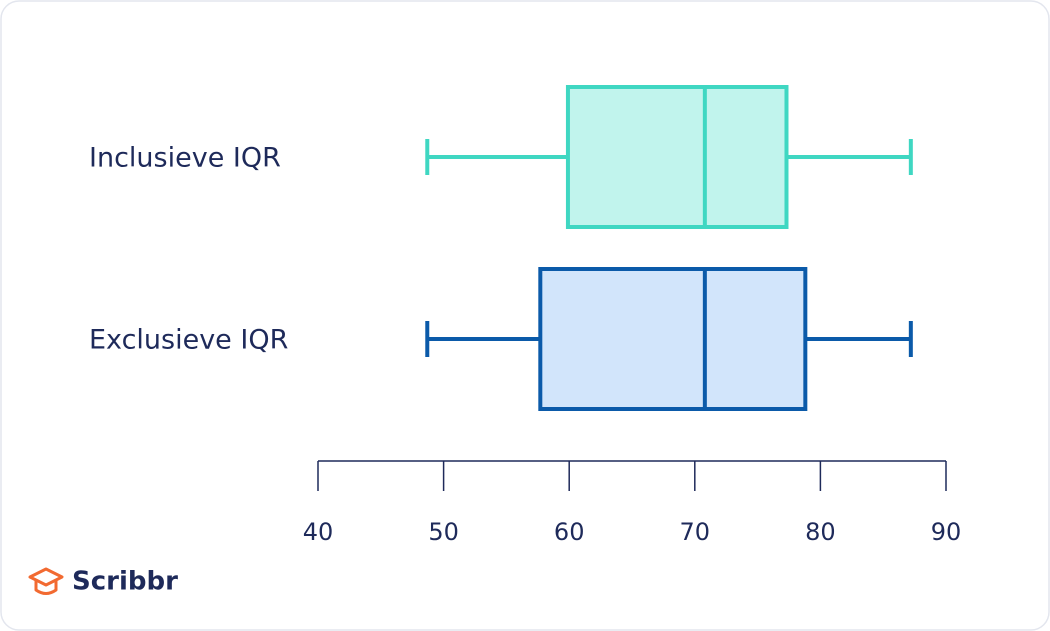 The width and height of the screenshot is (1050, 631). I want to click on x-tick-label: 40, so click(318, 532).